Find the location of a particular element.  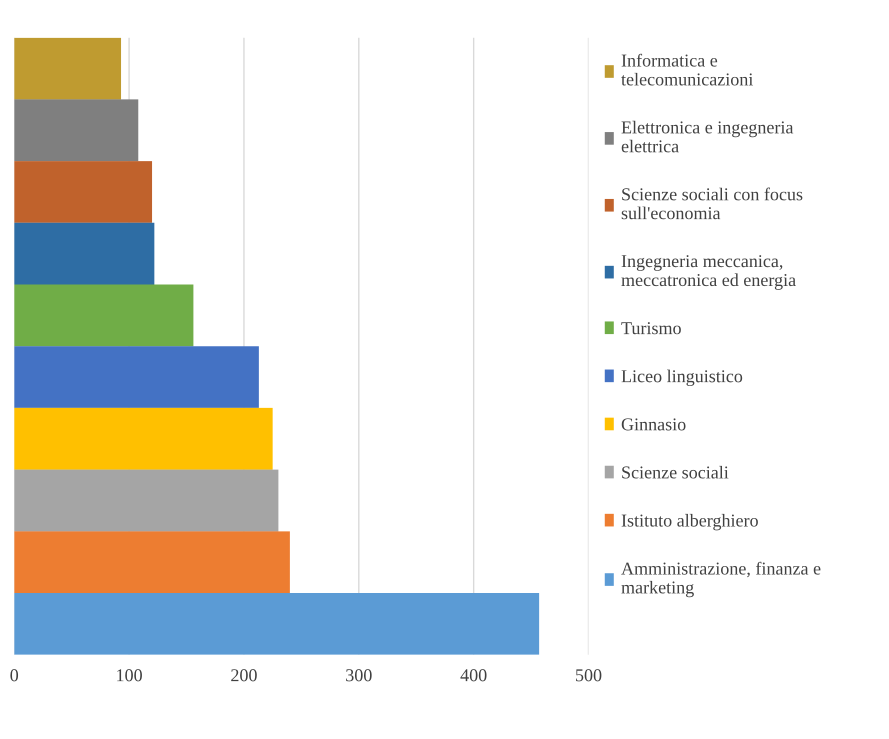

legend-label: Ginnasio is located at coordinates (654, 424).